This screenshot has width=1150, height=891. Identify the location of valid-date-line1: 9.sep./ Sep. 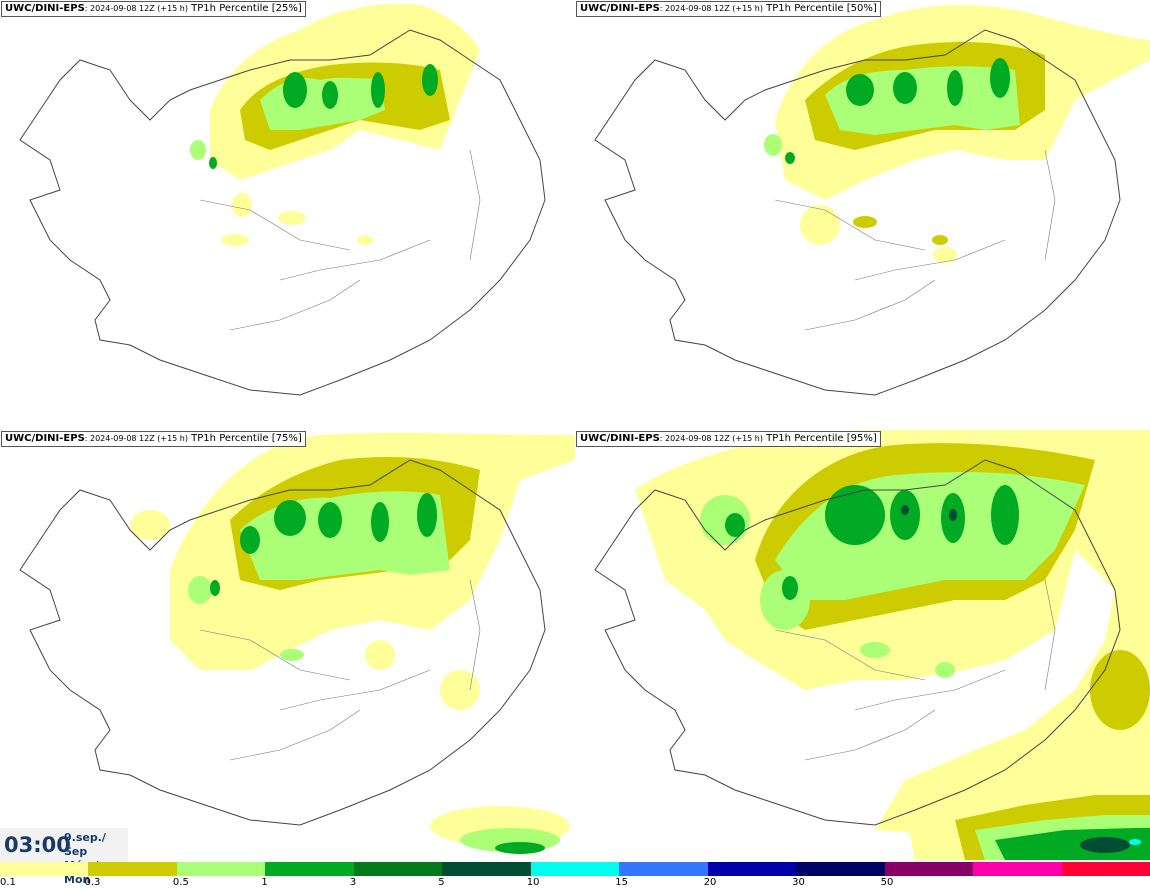
(85, 844).